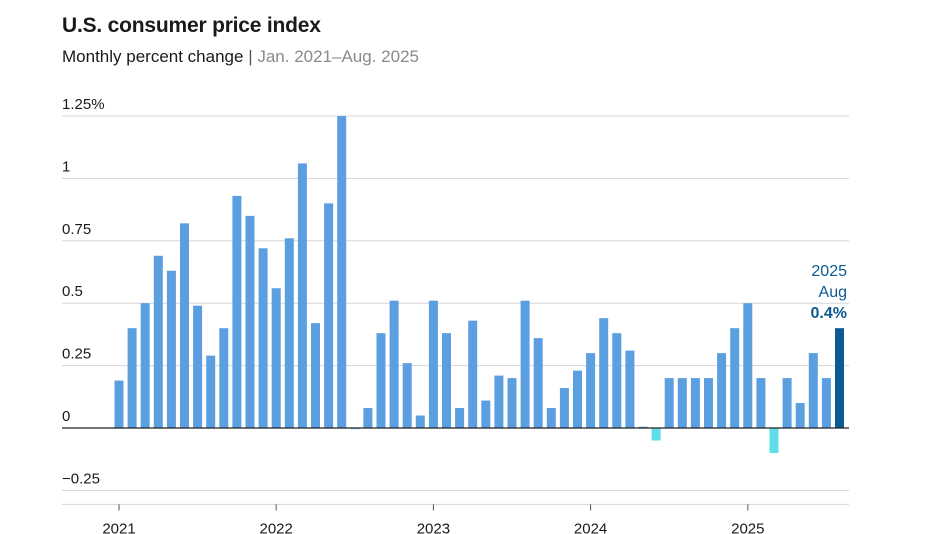  Describe the element at coordinates (76, 354) in the screenshot. I see `y-tick-label: 0.25` at that location.